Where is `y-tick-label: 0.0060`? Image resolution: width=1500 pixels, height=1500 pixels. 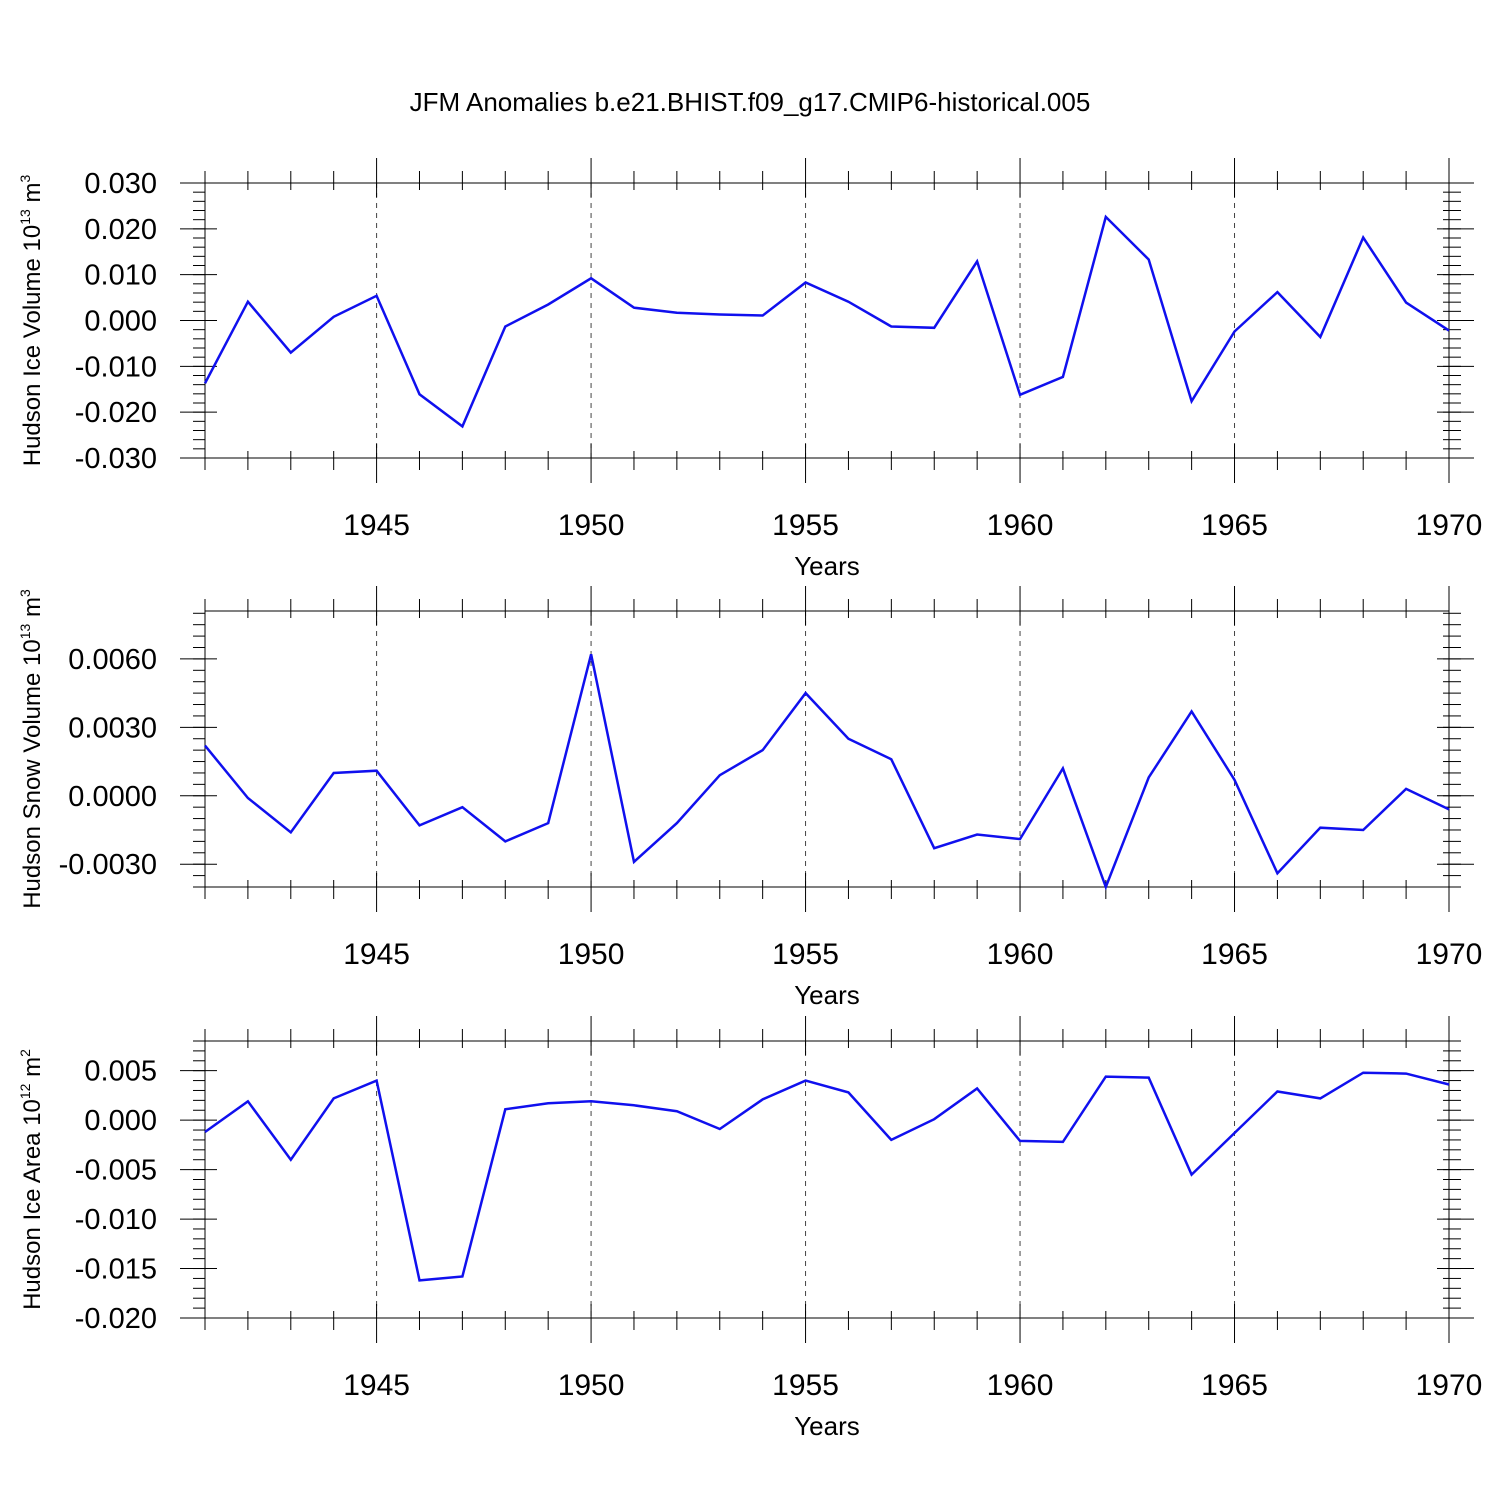
y-tick-label: 0.0060 is located at coordinates (112, 660).